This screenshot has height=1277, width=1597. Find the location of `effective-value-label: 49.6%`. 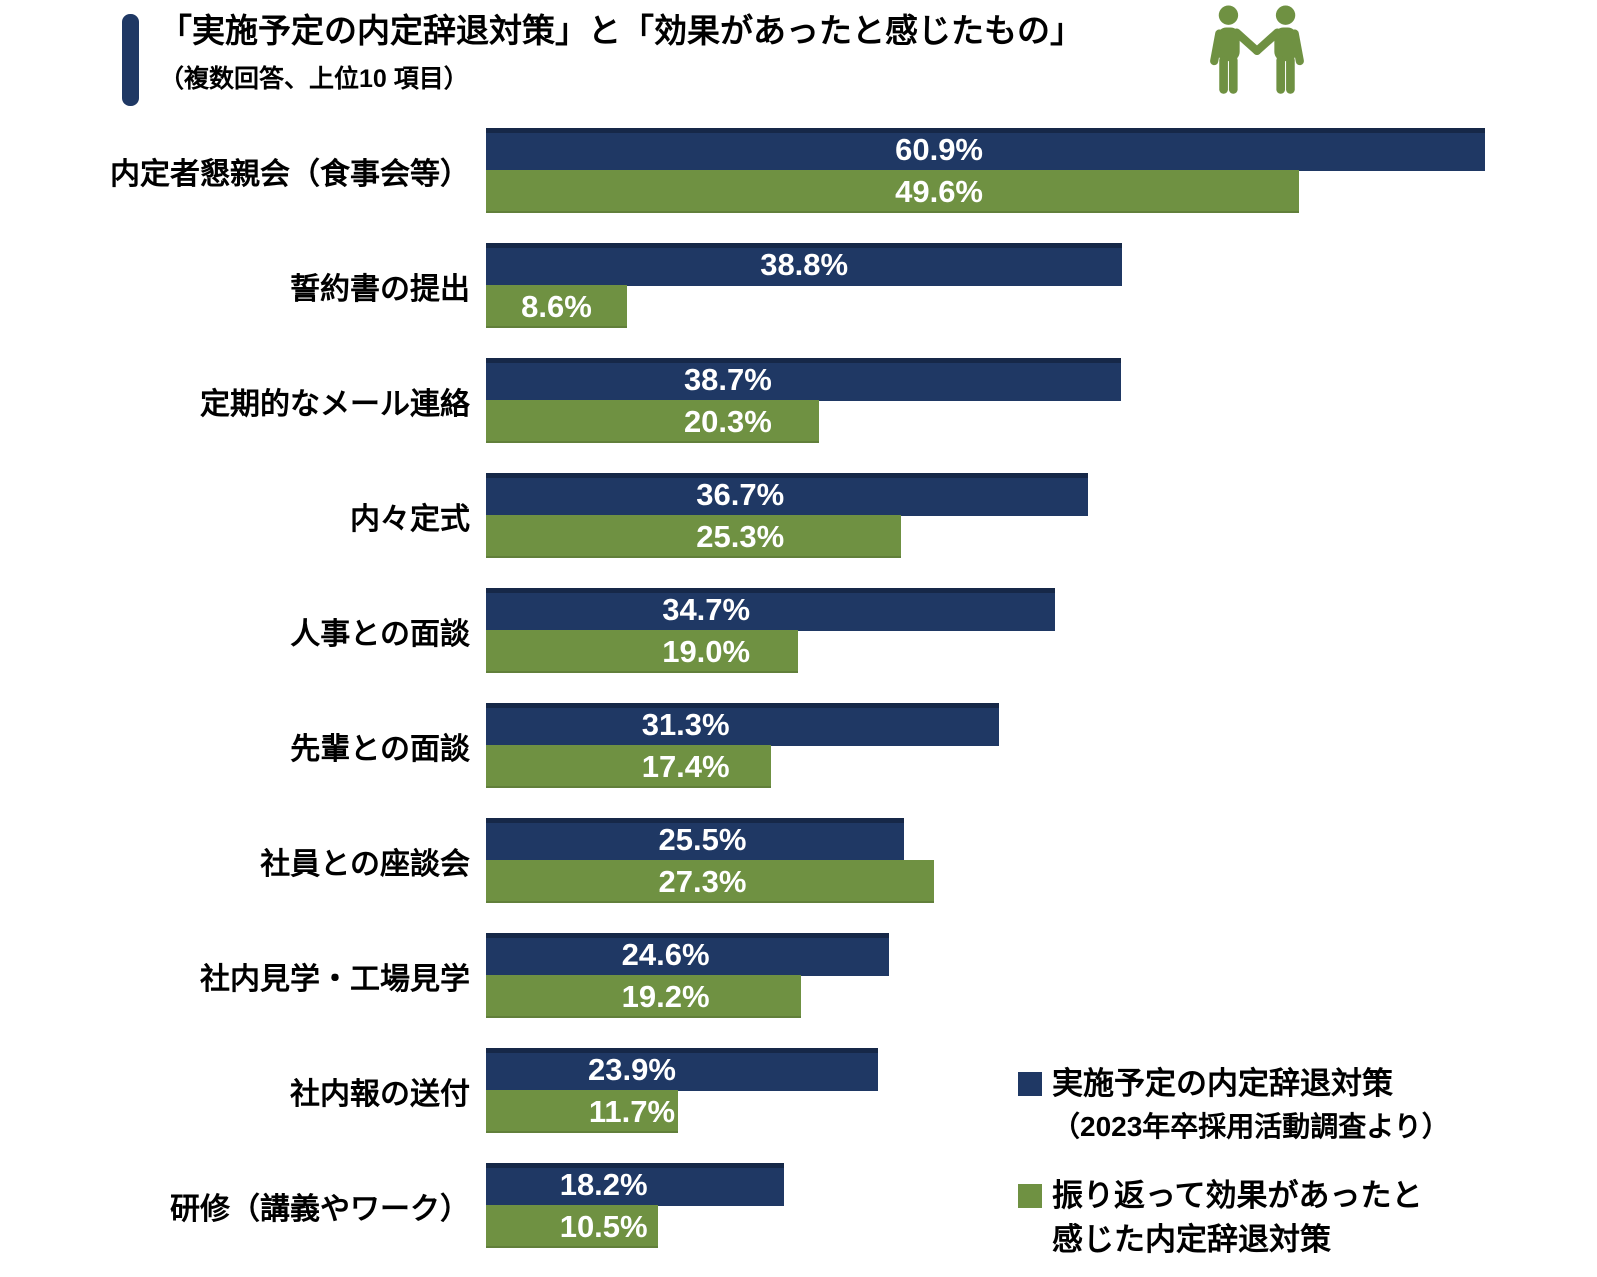

effective-value-label: 49.6% is located at coordinates (939, 191).